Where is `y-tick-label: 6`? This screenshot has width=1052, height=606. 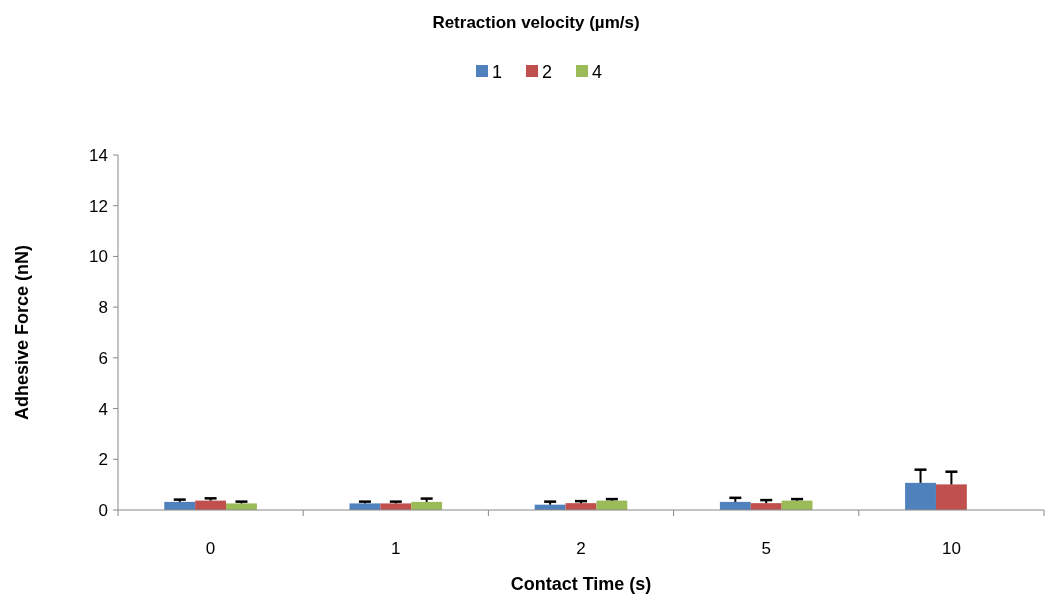
y-tick-label: 6 is located at coordinates (103, 358).